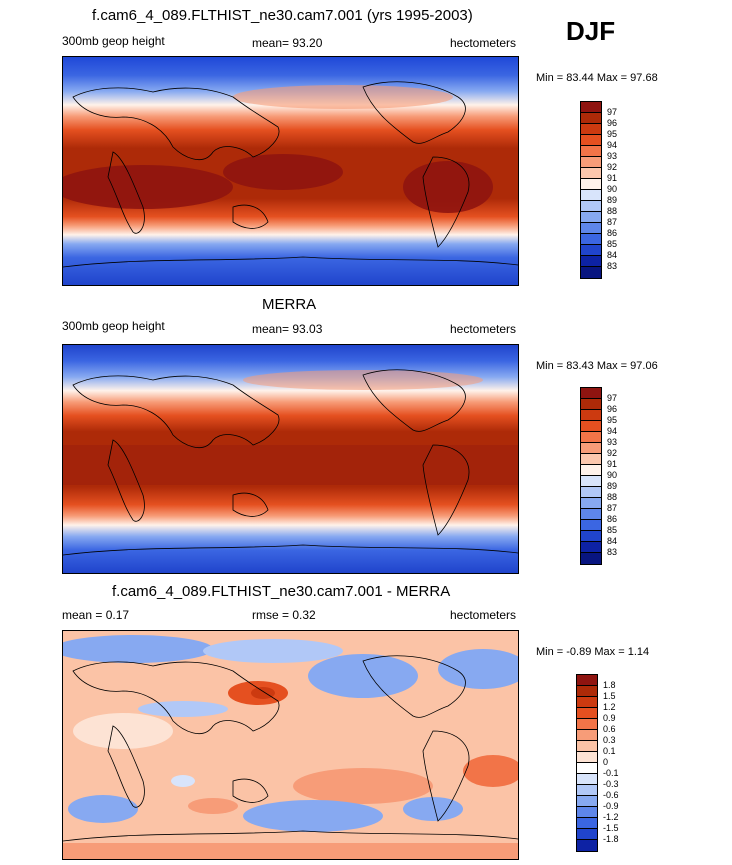 The image size is (732, 865). I want to click on colorbar-label: -0.1, so click(611, 773).